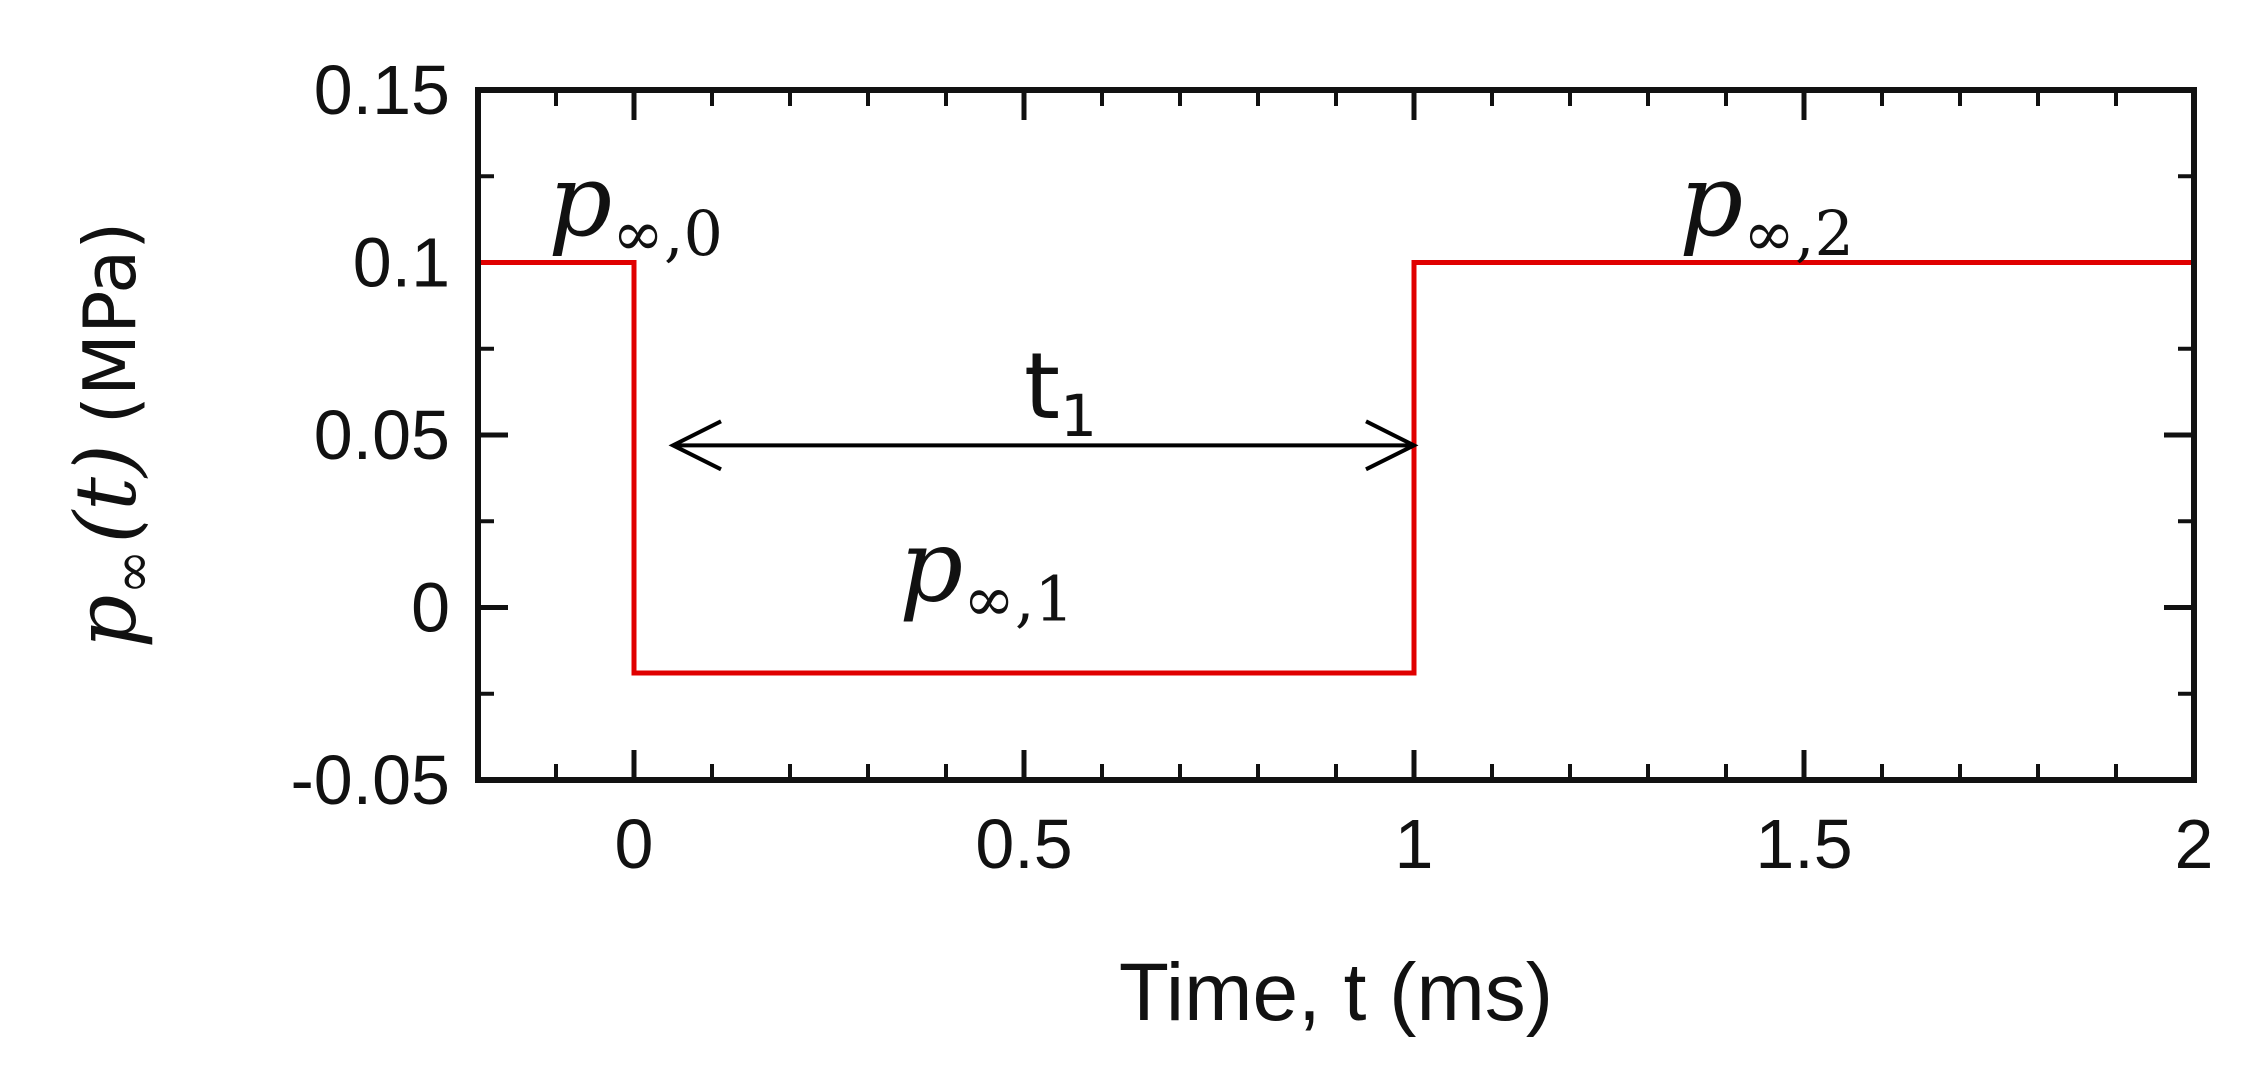 The height and width of the screenshot is (1077, 2244). I want to click on y-tick-label: 0.1, so click(401, 263).